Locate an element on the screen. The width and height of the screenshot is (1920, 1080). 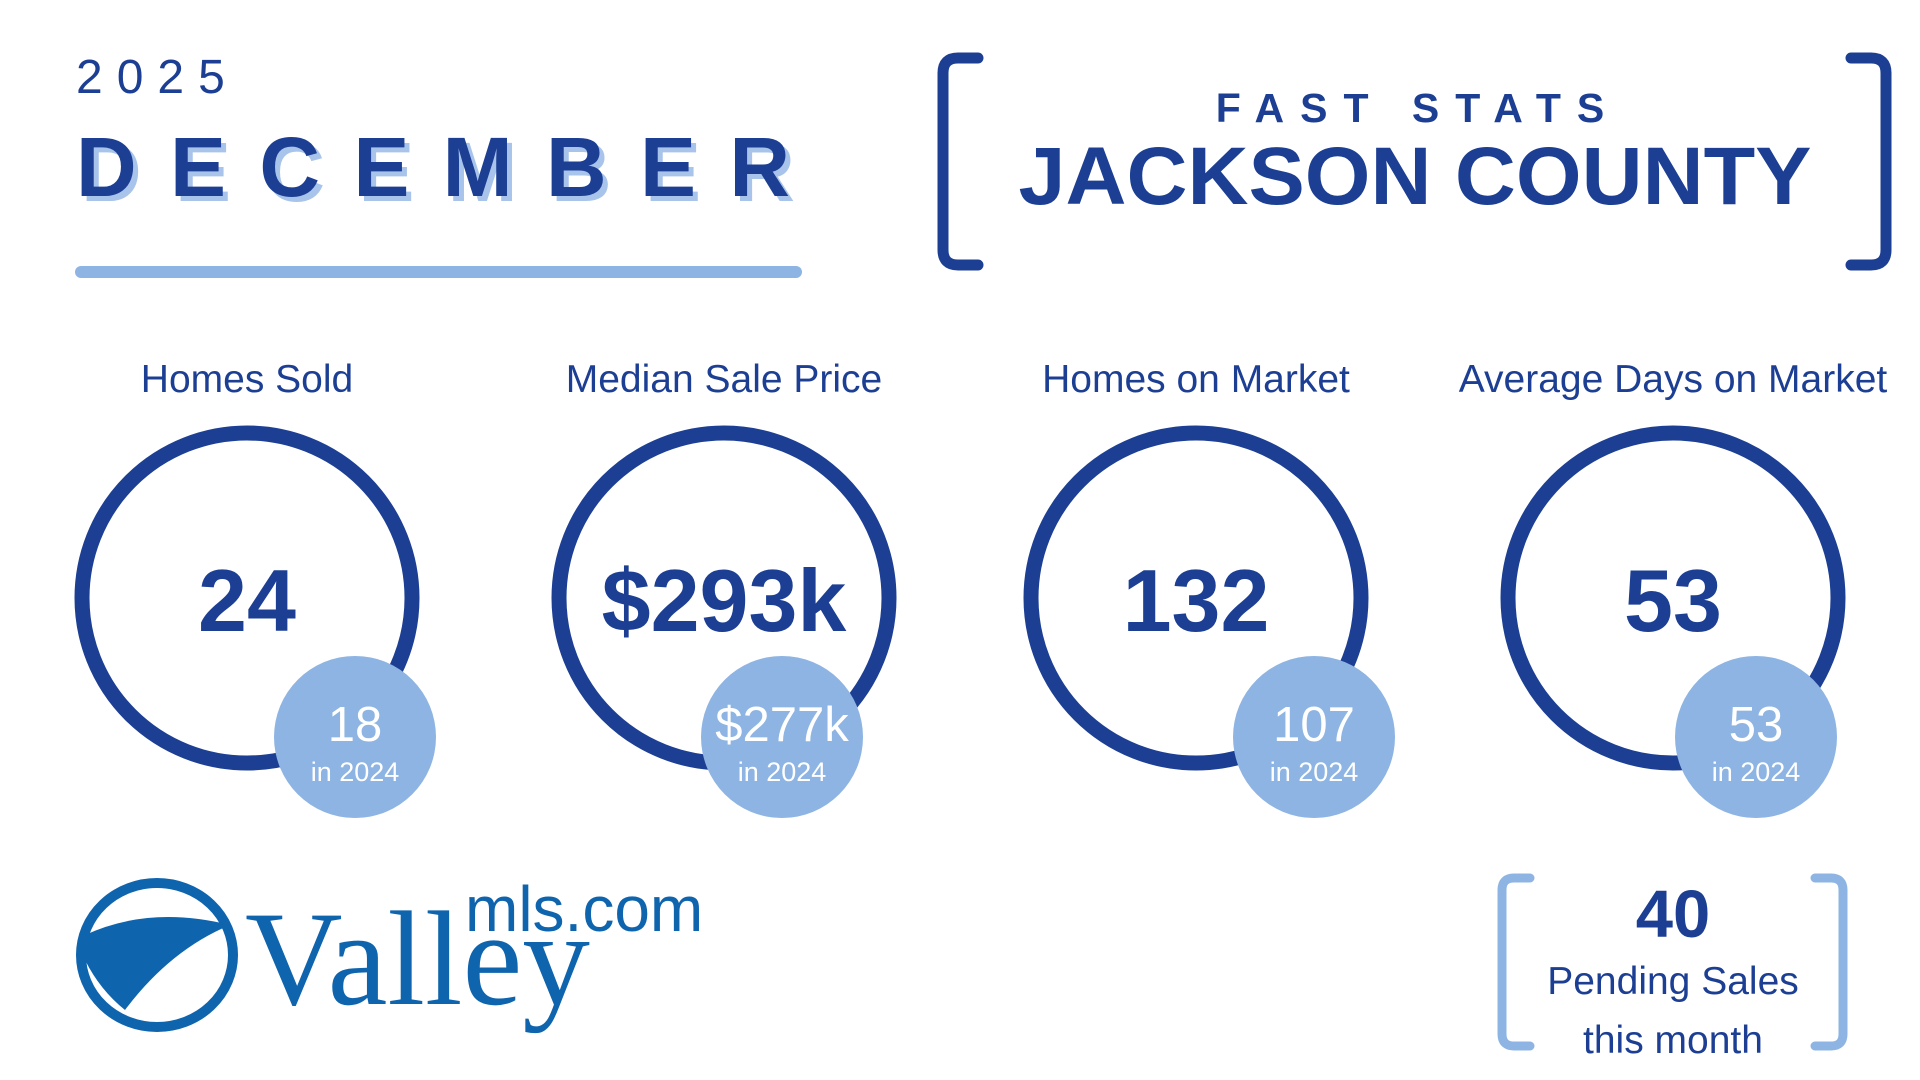
kicker: FAST STATS is located at coordinates (1418, 108).